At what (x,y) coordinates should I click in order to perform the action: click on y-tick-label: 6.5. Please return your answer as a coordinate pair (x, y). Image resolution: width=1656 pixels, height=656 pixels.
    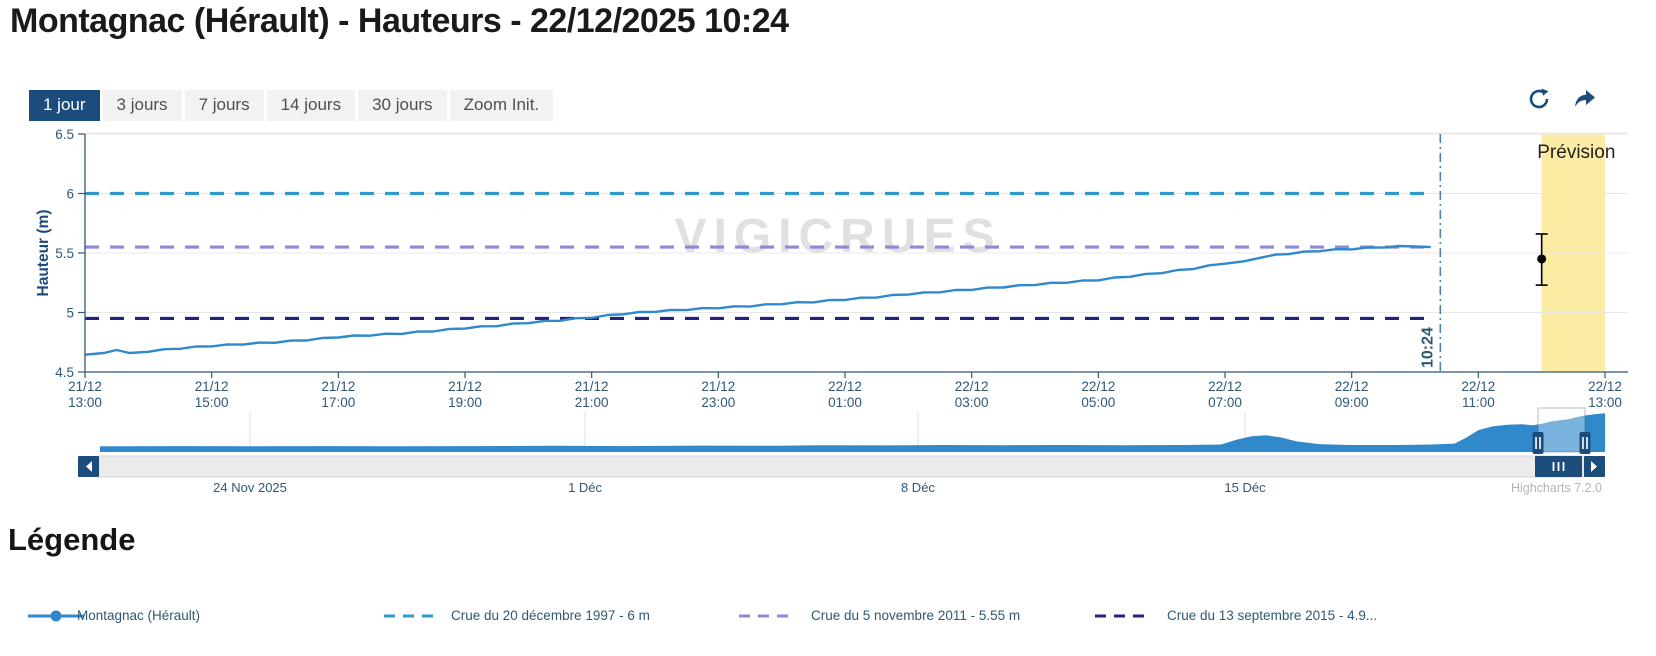
    Looking at the image, I should click on (64, 134).